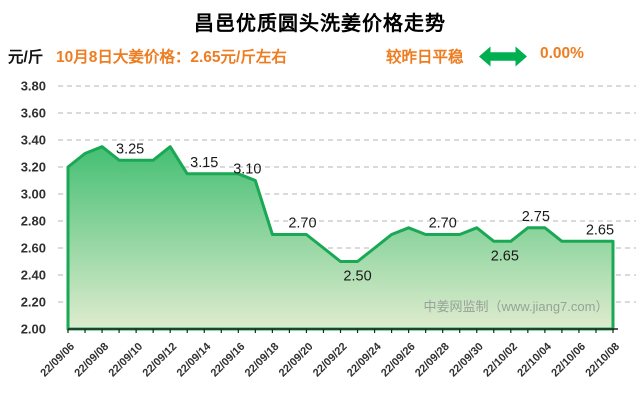 This screenshot has height=410, width=640. Describe the element at coordinates (247, 170) in the screenshot. I see `data-point-label: 3.10` at that location.